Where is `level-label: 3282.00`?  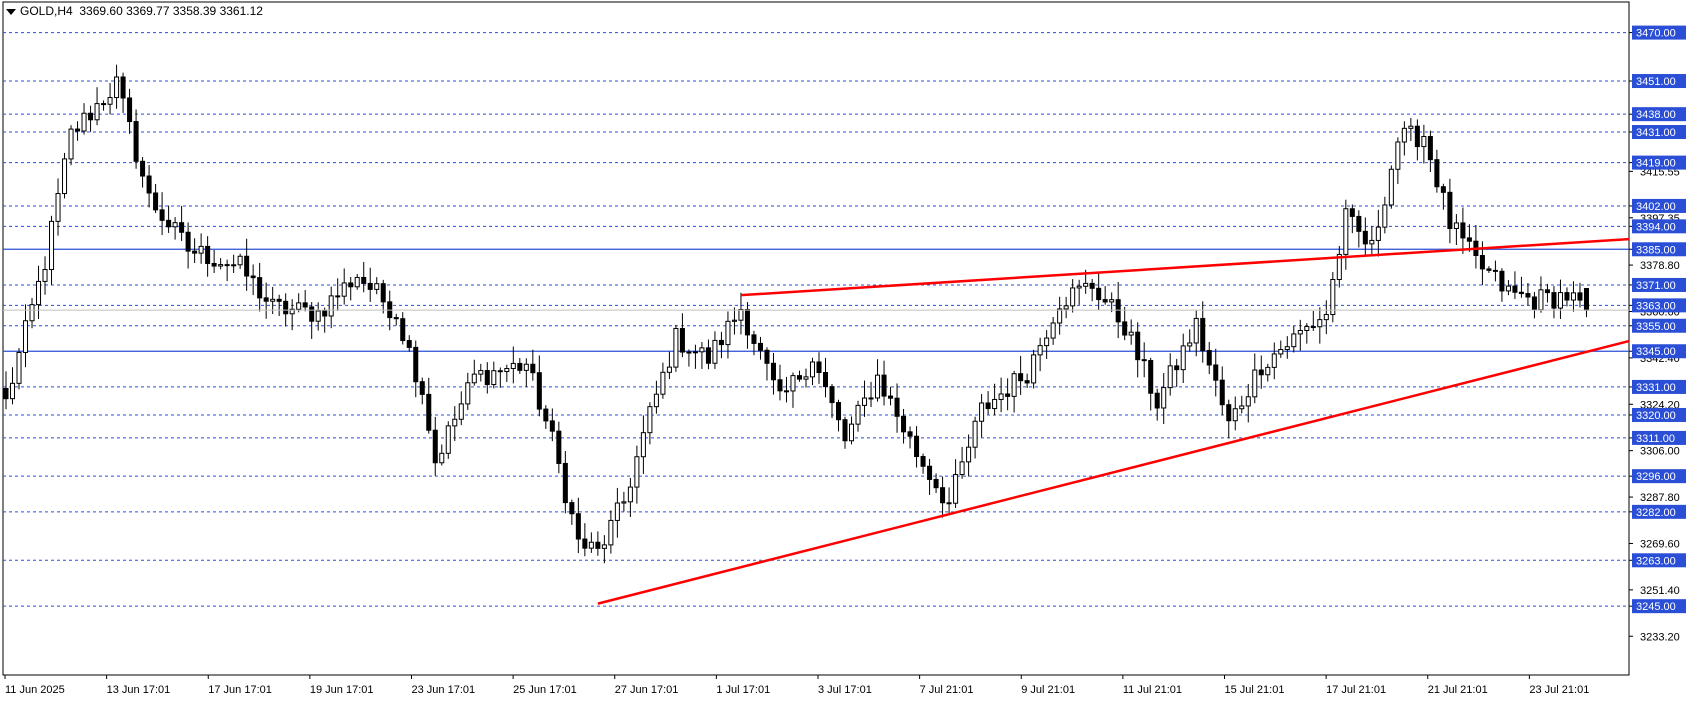
level-label: 3282.00 is located at coordinates (1656, 513).